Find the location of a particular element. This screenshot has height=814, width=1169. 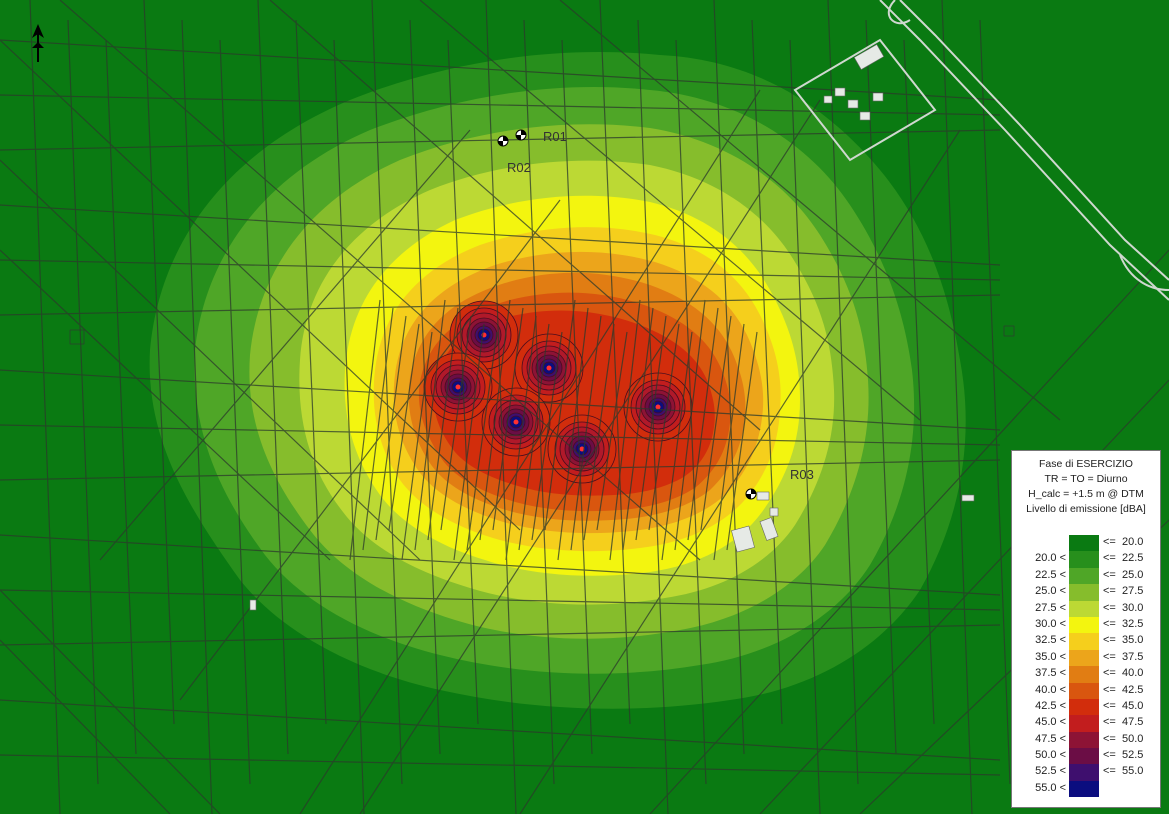

legend-row: 52.5 < <= 55.0 is located at coordinates (1087, 772).